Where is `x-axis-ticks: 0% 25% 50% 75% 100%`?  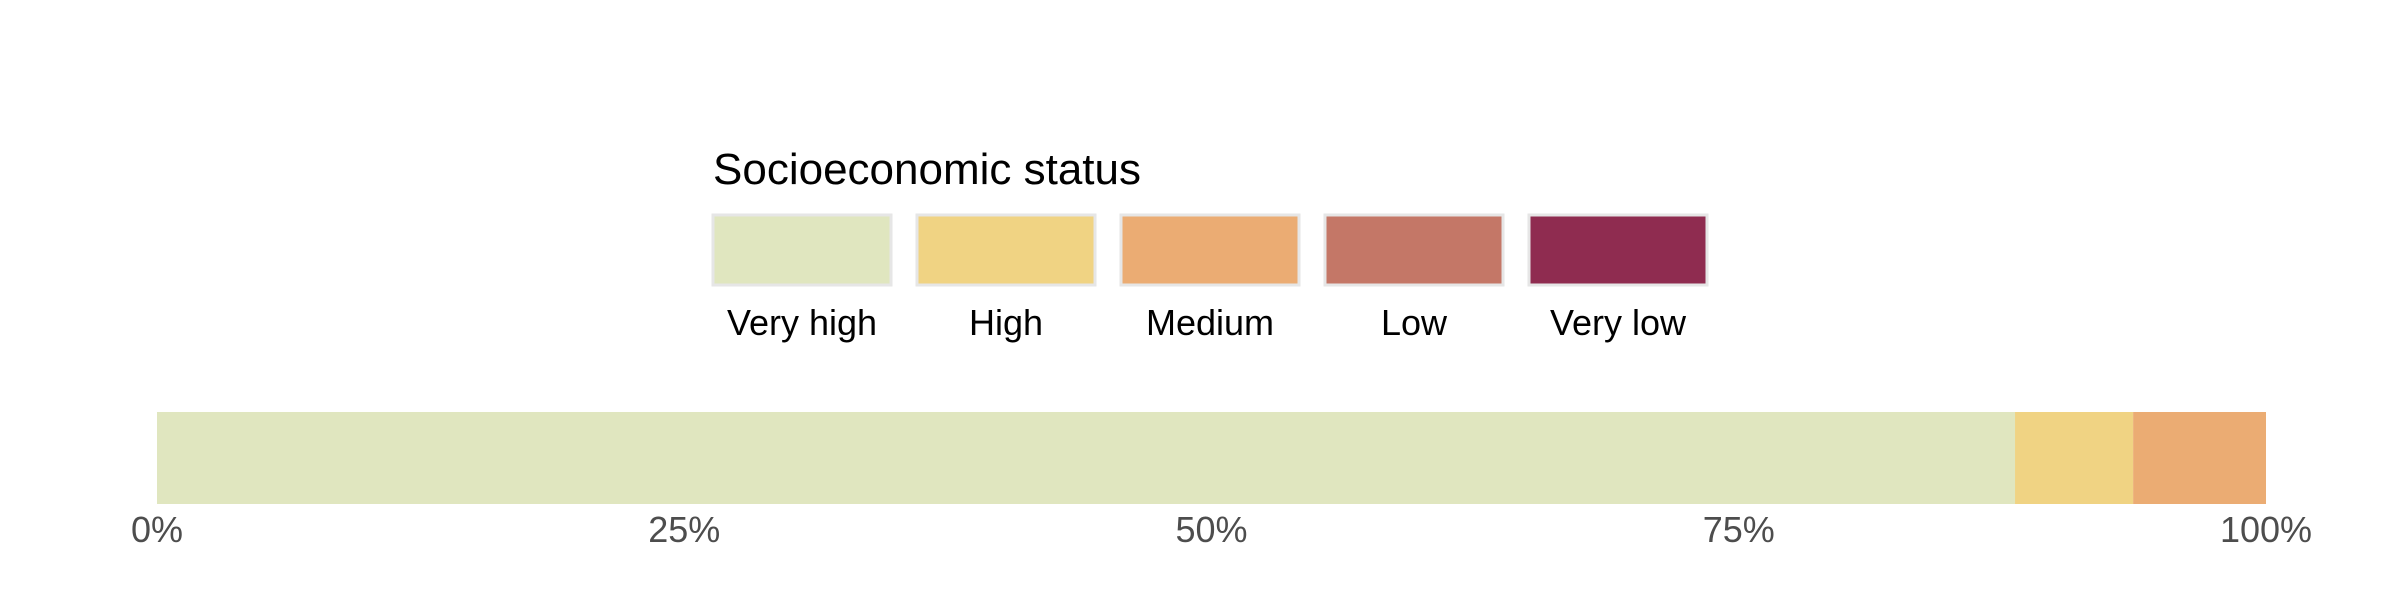 x-axis-ticks: 0% 25% 50% 75% 100% is located at coordinates (1221, 529).